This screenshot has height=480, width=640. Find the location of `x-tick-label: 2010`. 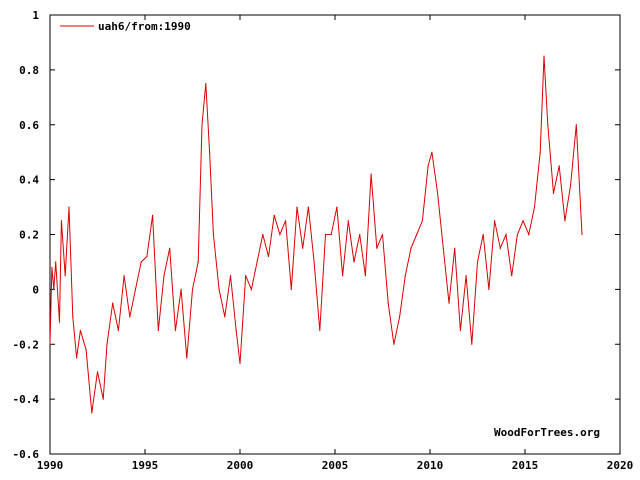

x-tick-label: 2010 is located at coordinates (430, 465).